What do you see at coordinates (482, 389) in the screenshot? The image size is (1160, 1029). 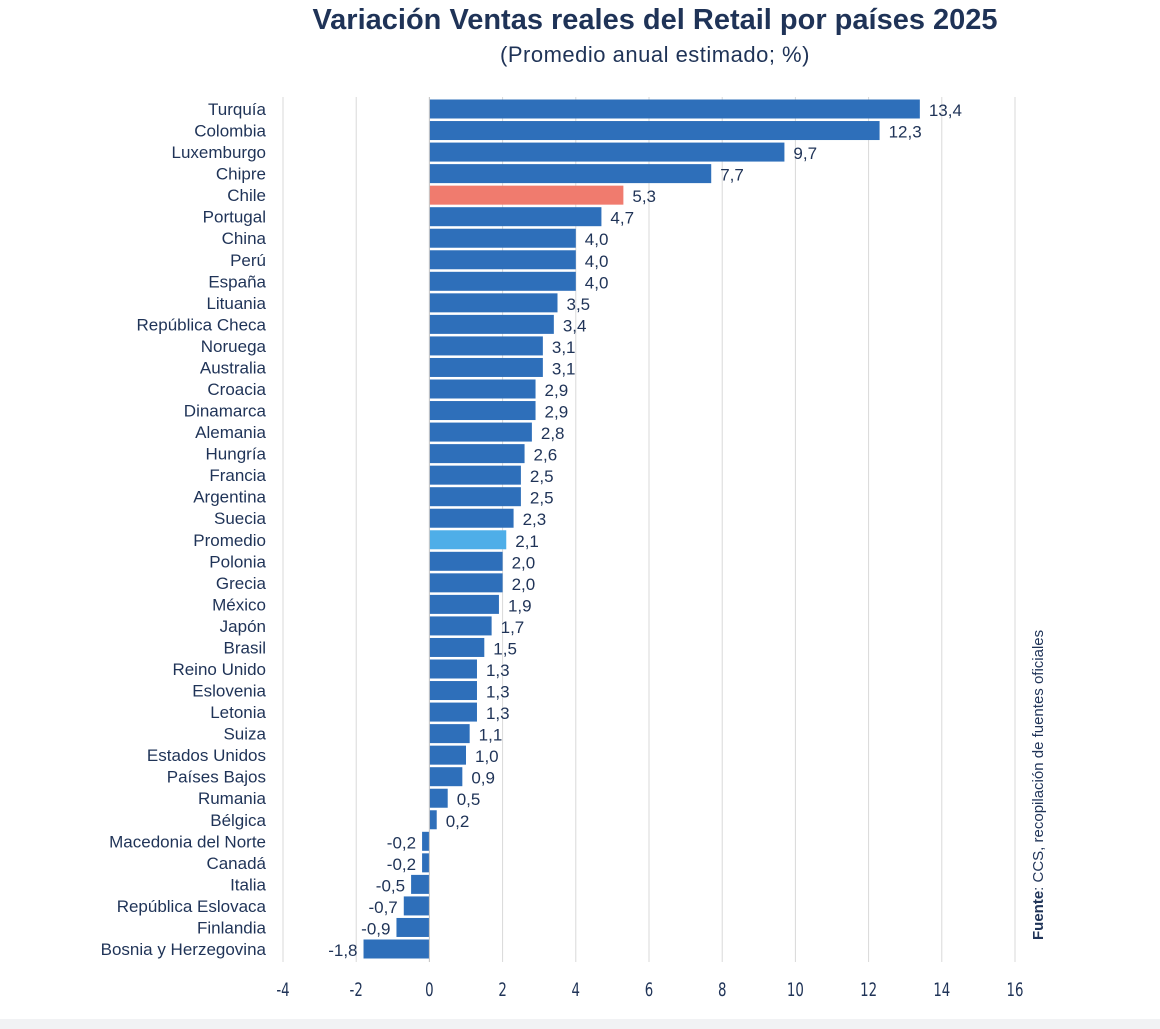 I see `bar-croacia` at bounding box center [482, 389].